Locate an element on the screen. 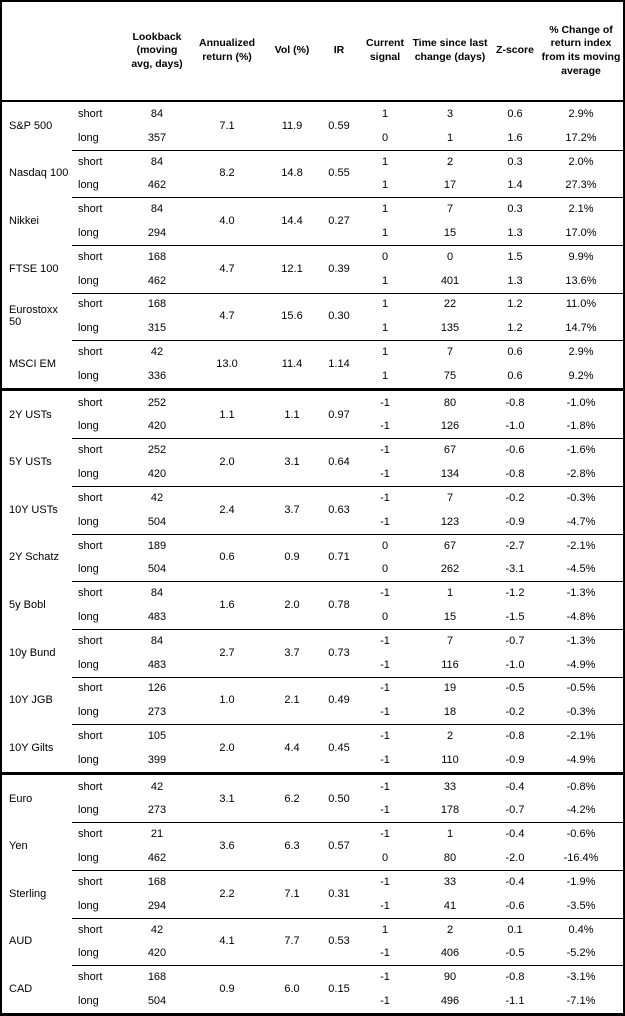 The height and width of the screenshot is (1016, 625). asset-name: Sterling is located at coordinates (28, 893).